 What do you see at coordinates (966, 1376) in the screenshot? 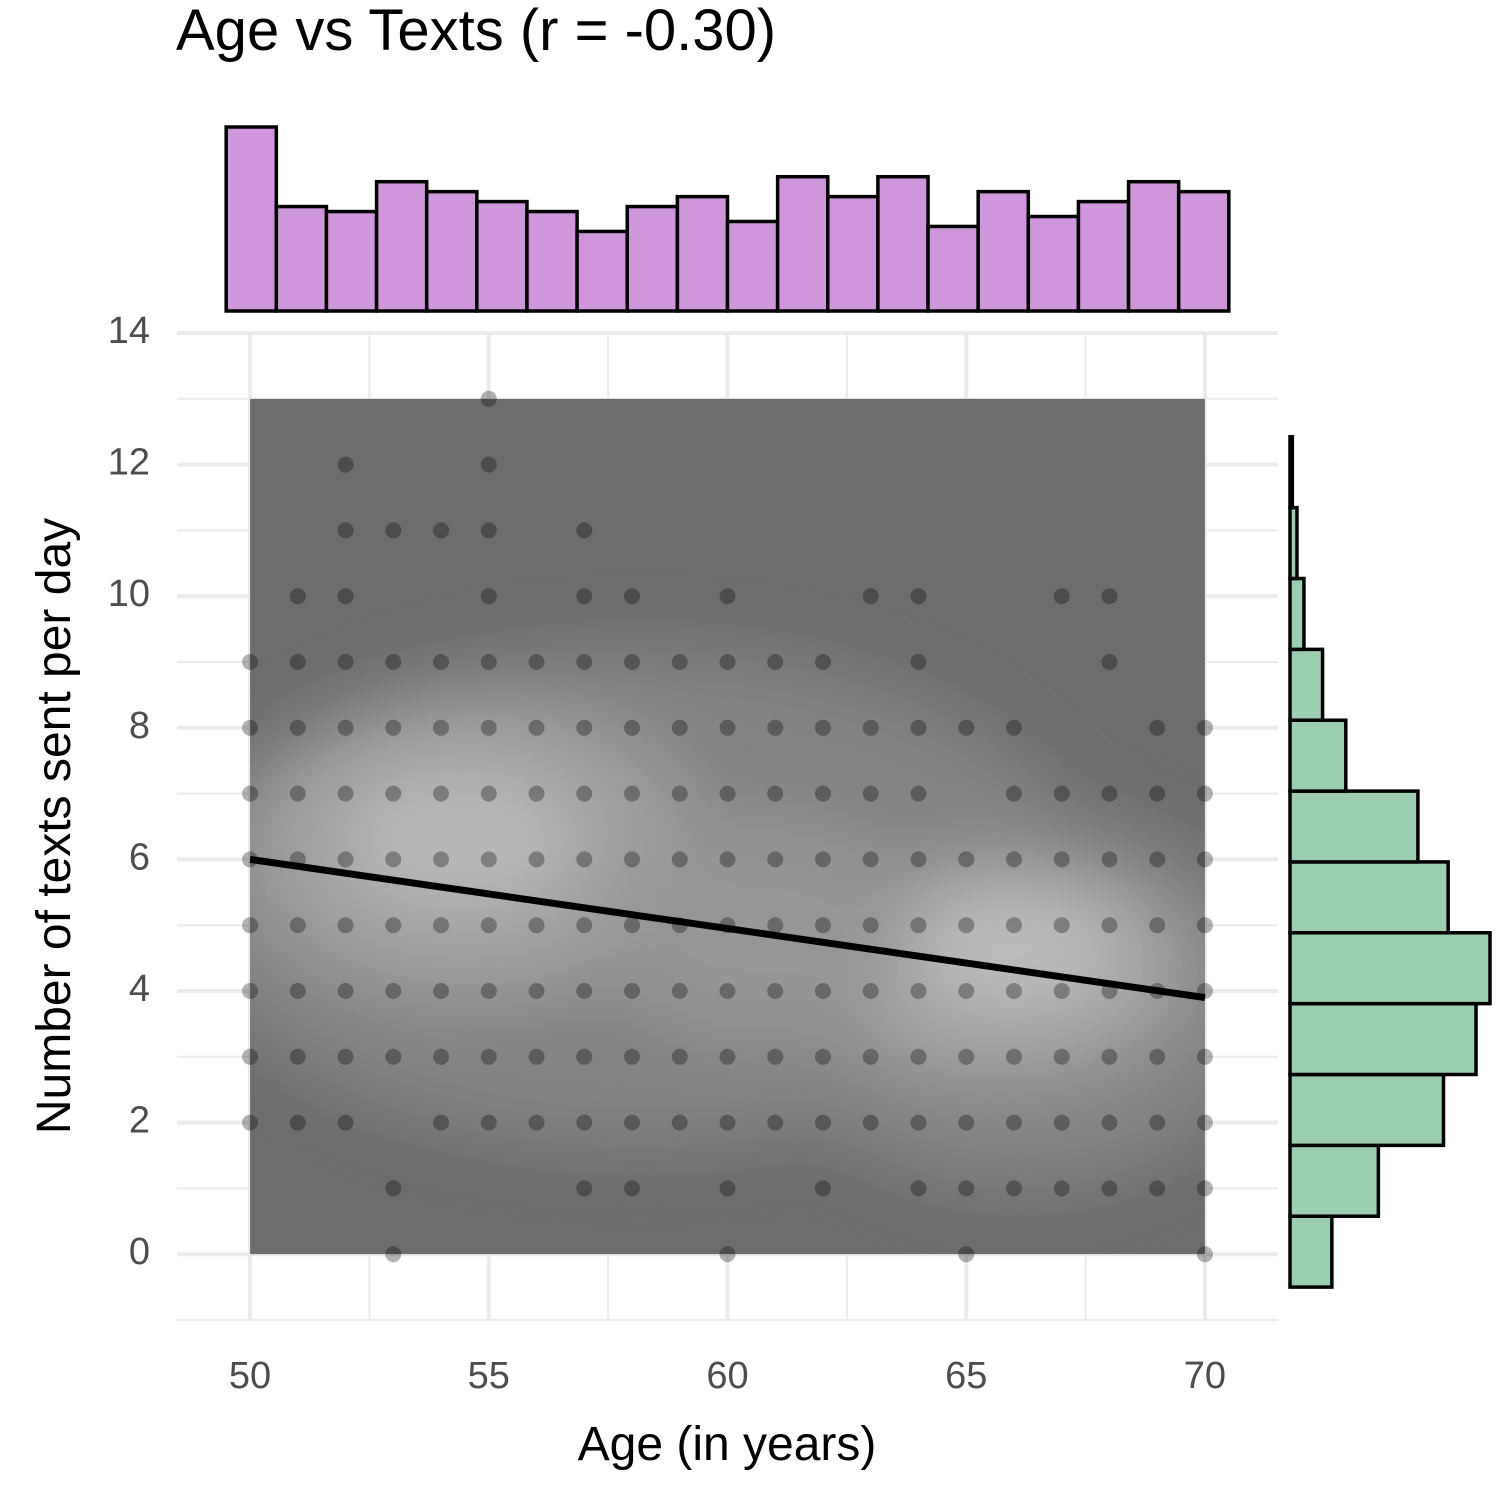
I see `x-tick-label: 65` at bounding box center [966, 1376].